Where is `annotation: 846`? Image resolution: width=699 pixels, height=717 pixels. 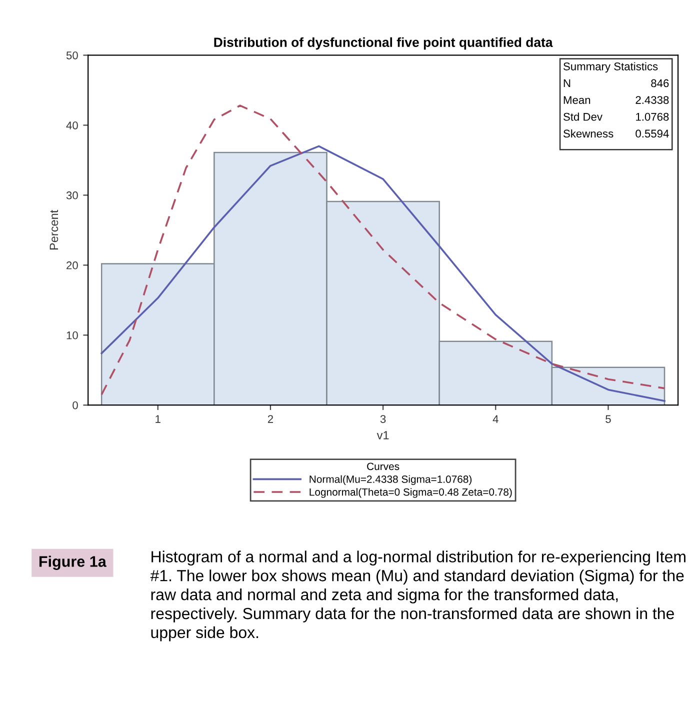 annotation: 846 is located at coordinates (660, 83).